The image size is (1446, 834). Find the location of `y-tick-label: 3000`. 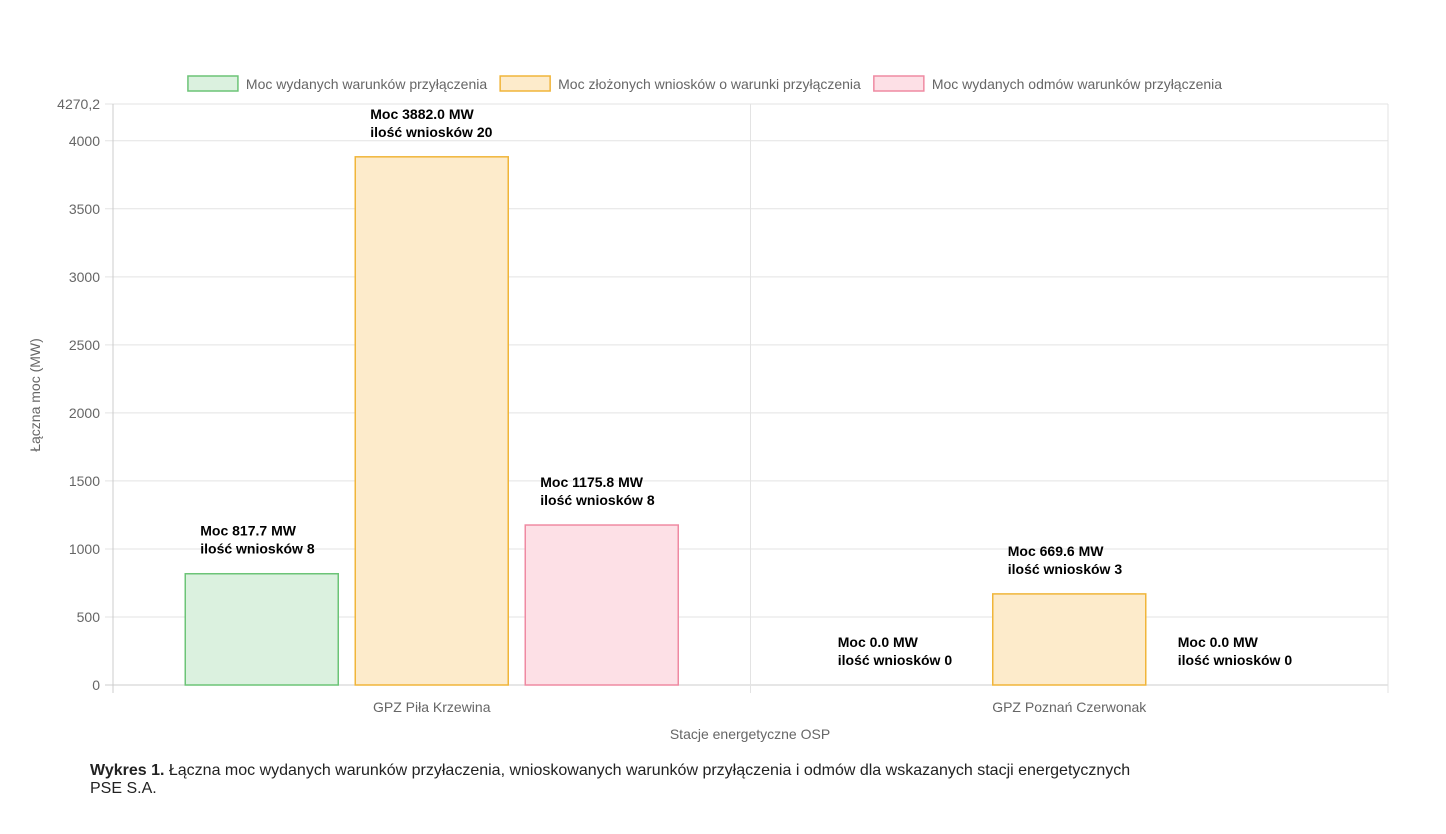

y-tick-label: 3000 is located at coordinates (84, 277).